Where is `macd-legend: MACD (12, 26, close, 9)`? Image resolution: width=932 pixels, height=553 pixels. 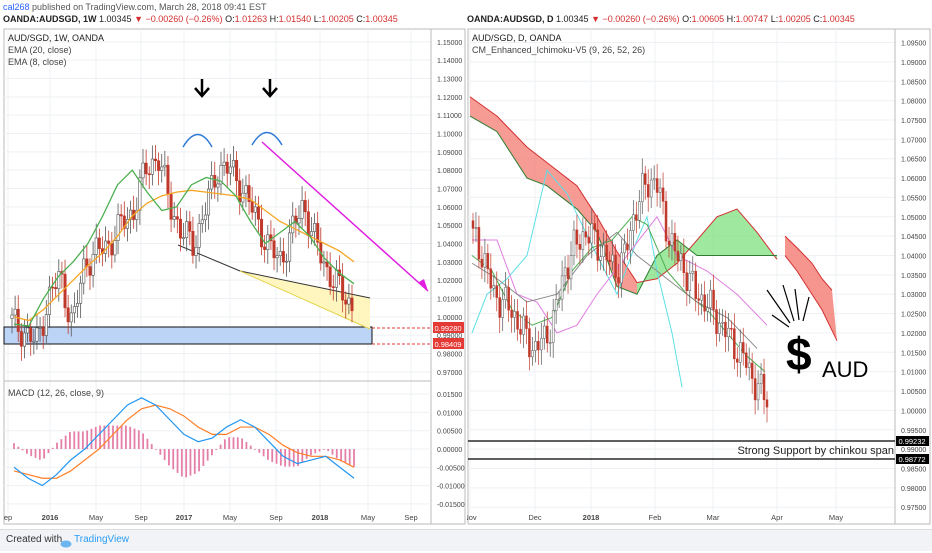 macd-legend: MACD (12, 26, close, 9) is located at coordinates (56, 393).